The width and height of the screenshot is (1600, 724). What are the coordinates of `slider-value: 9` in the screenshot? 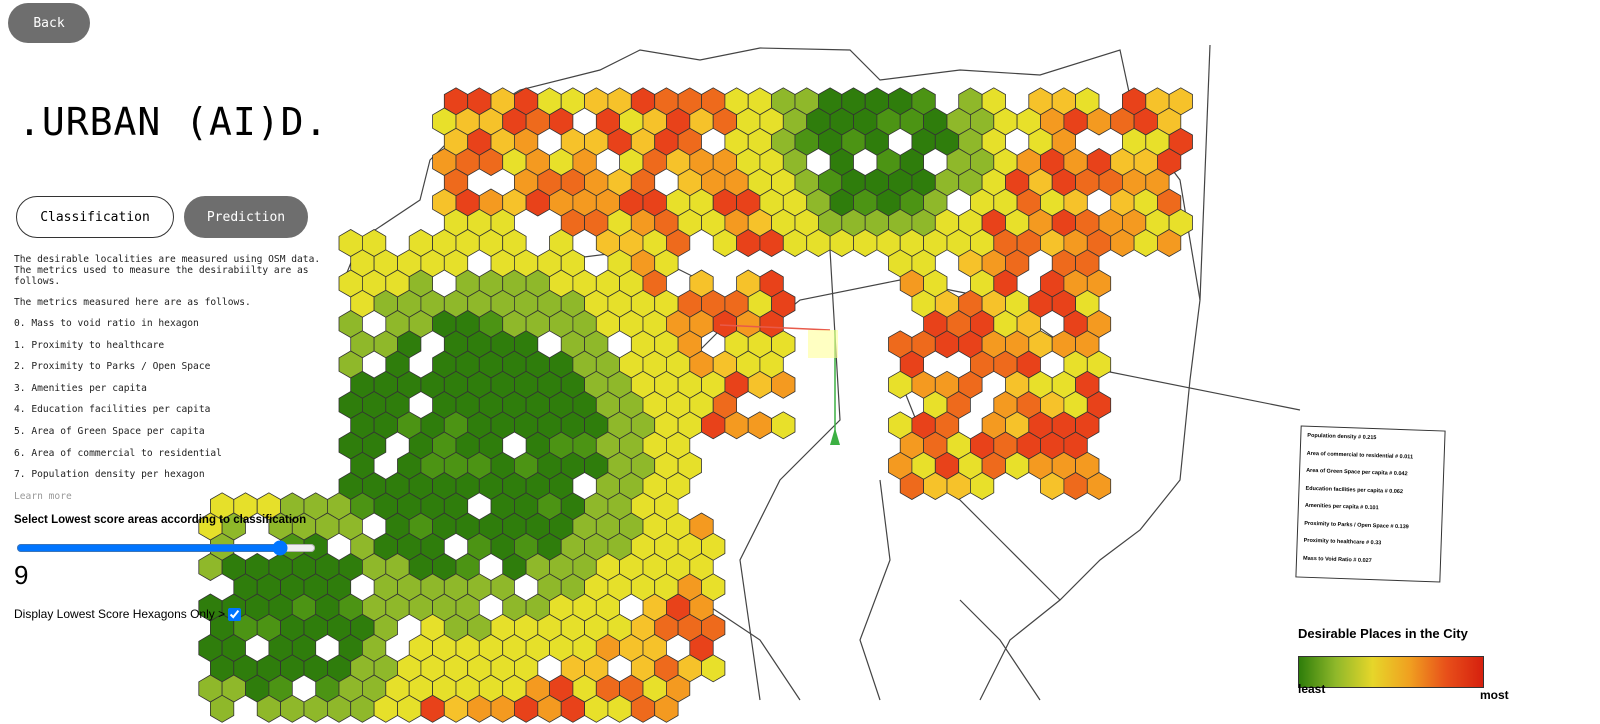 It's located at (21, 575).